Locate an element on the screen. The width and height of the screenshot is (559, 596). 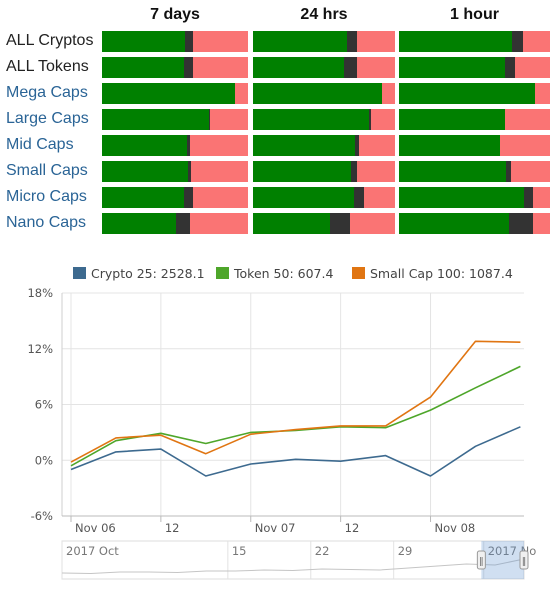
row-label-small-caps: Small Caps is located at coordinates (47, 170).